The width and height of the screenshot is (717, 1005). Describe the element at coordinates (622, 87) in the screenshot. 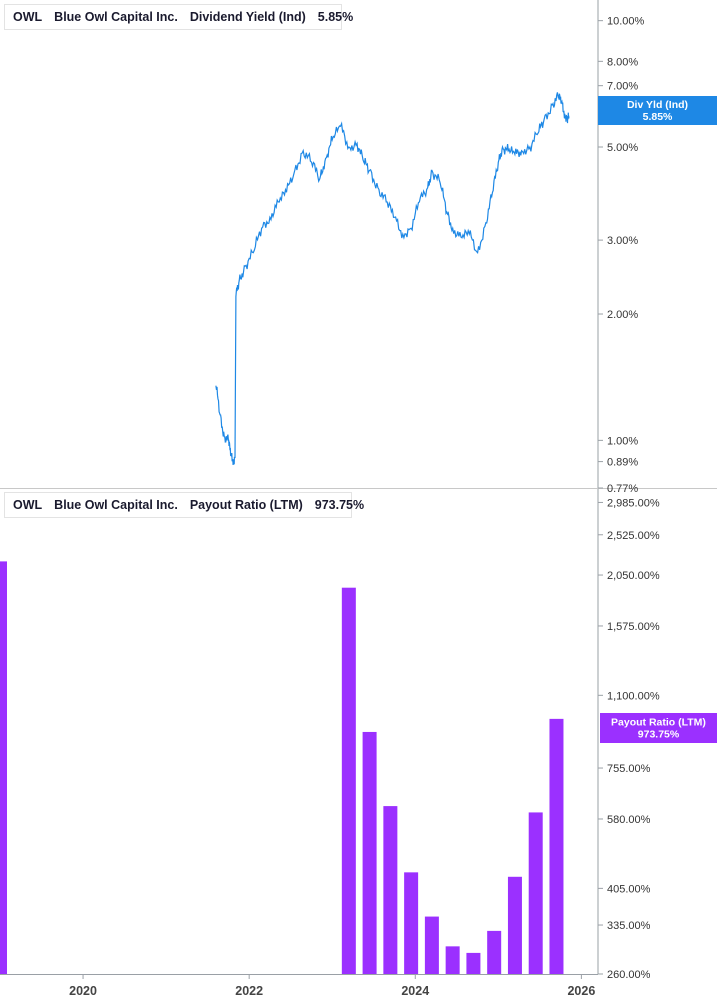

I see `top-y-tick-label: 7.00%` at that location.